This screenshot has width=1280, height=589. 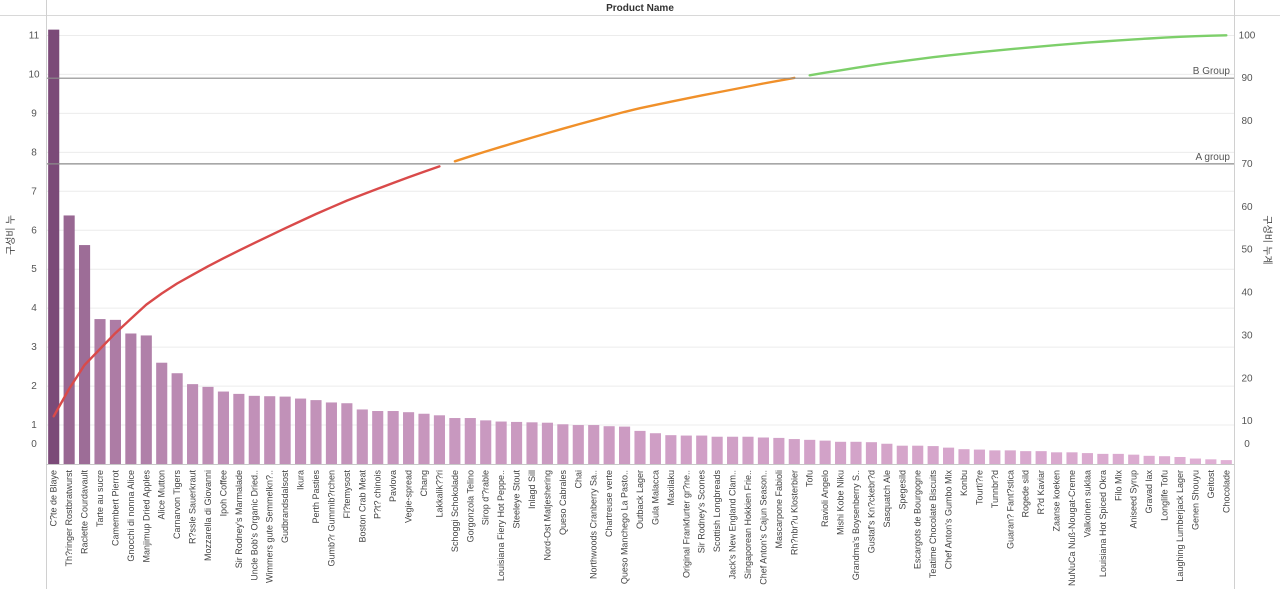 I want to click on x-category-label: Chef Anton's Gumbo Mix, so click(x=949, y=520).